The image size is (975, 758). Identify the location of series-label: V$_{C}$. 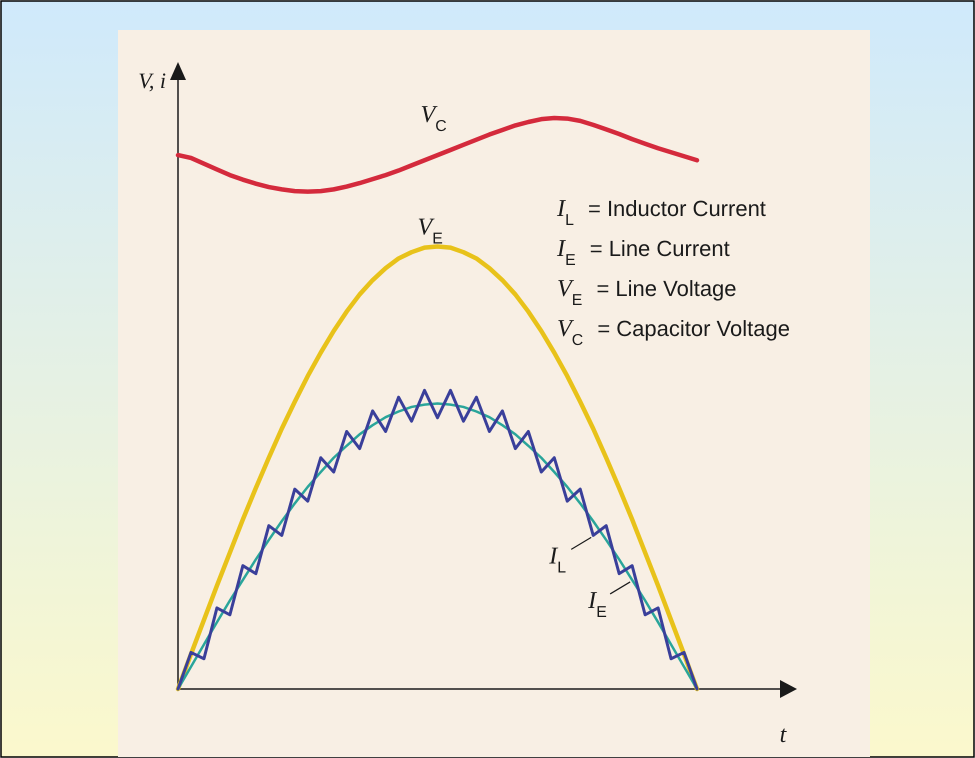
(433, 117).